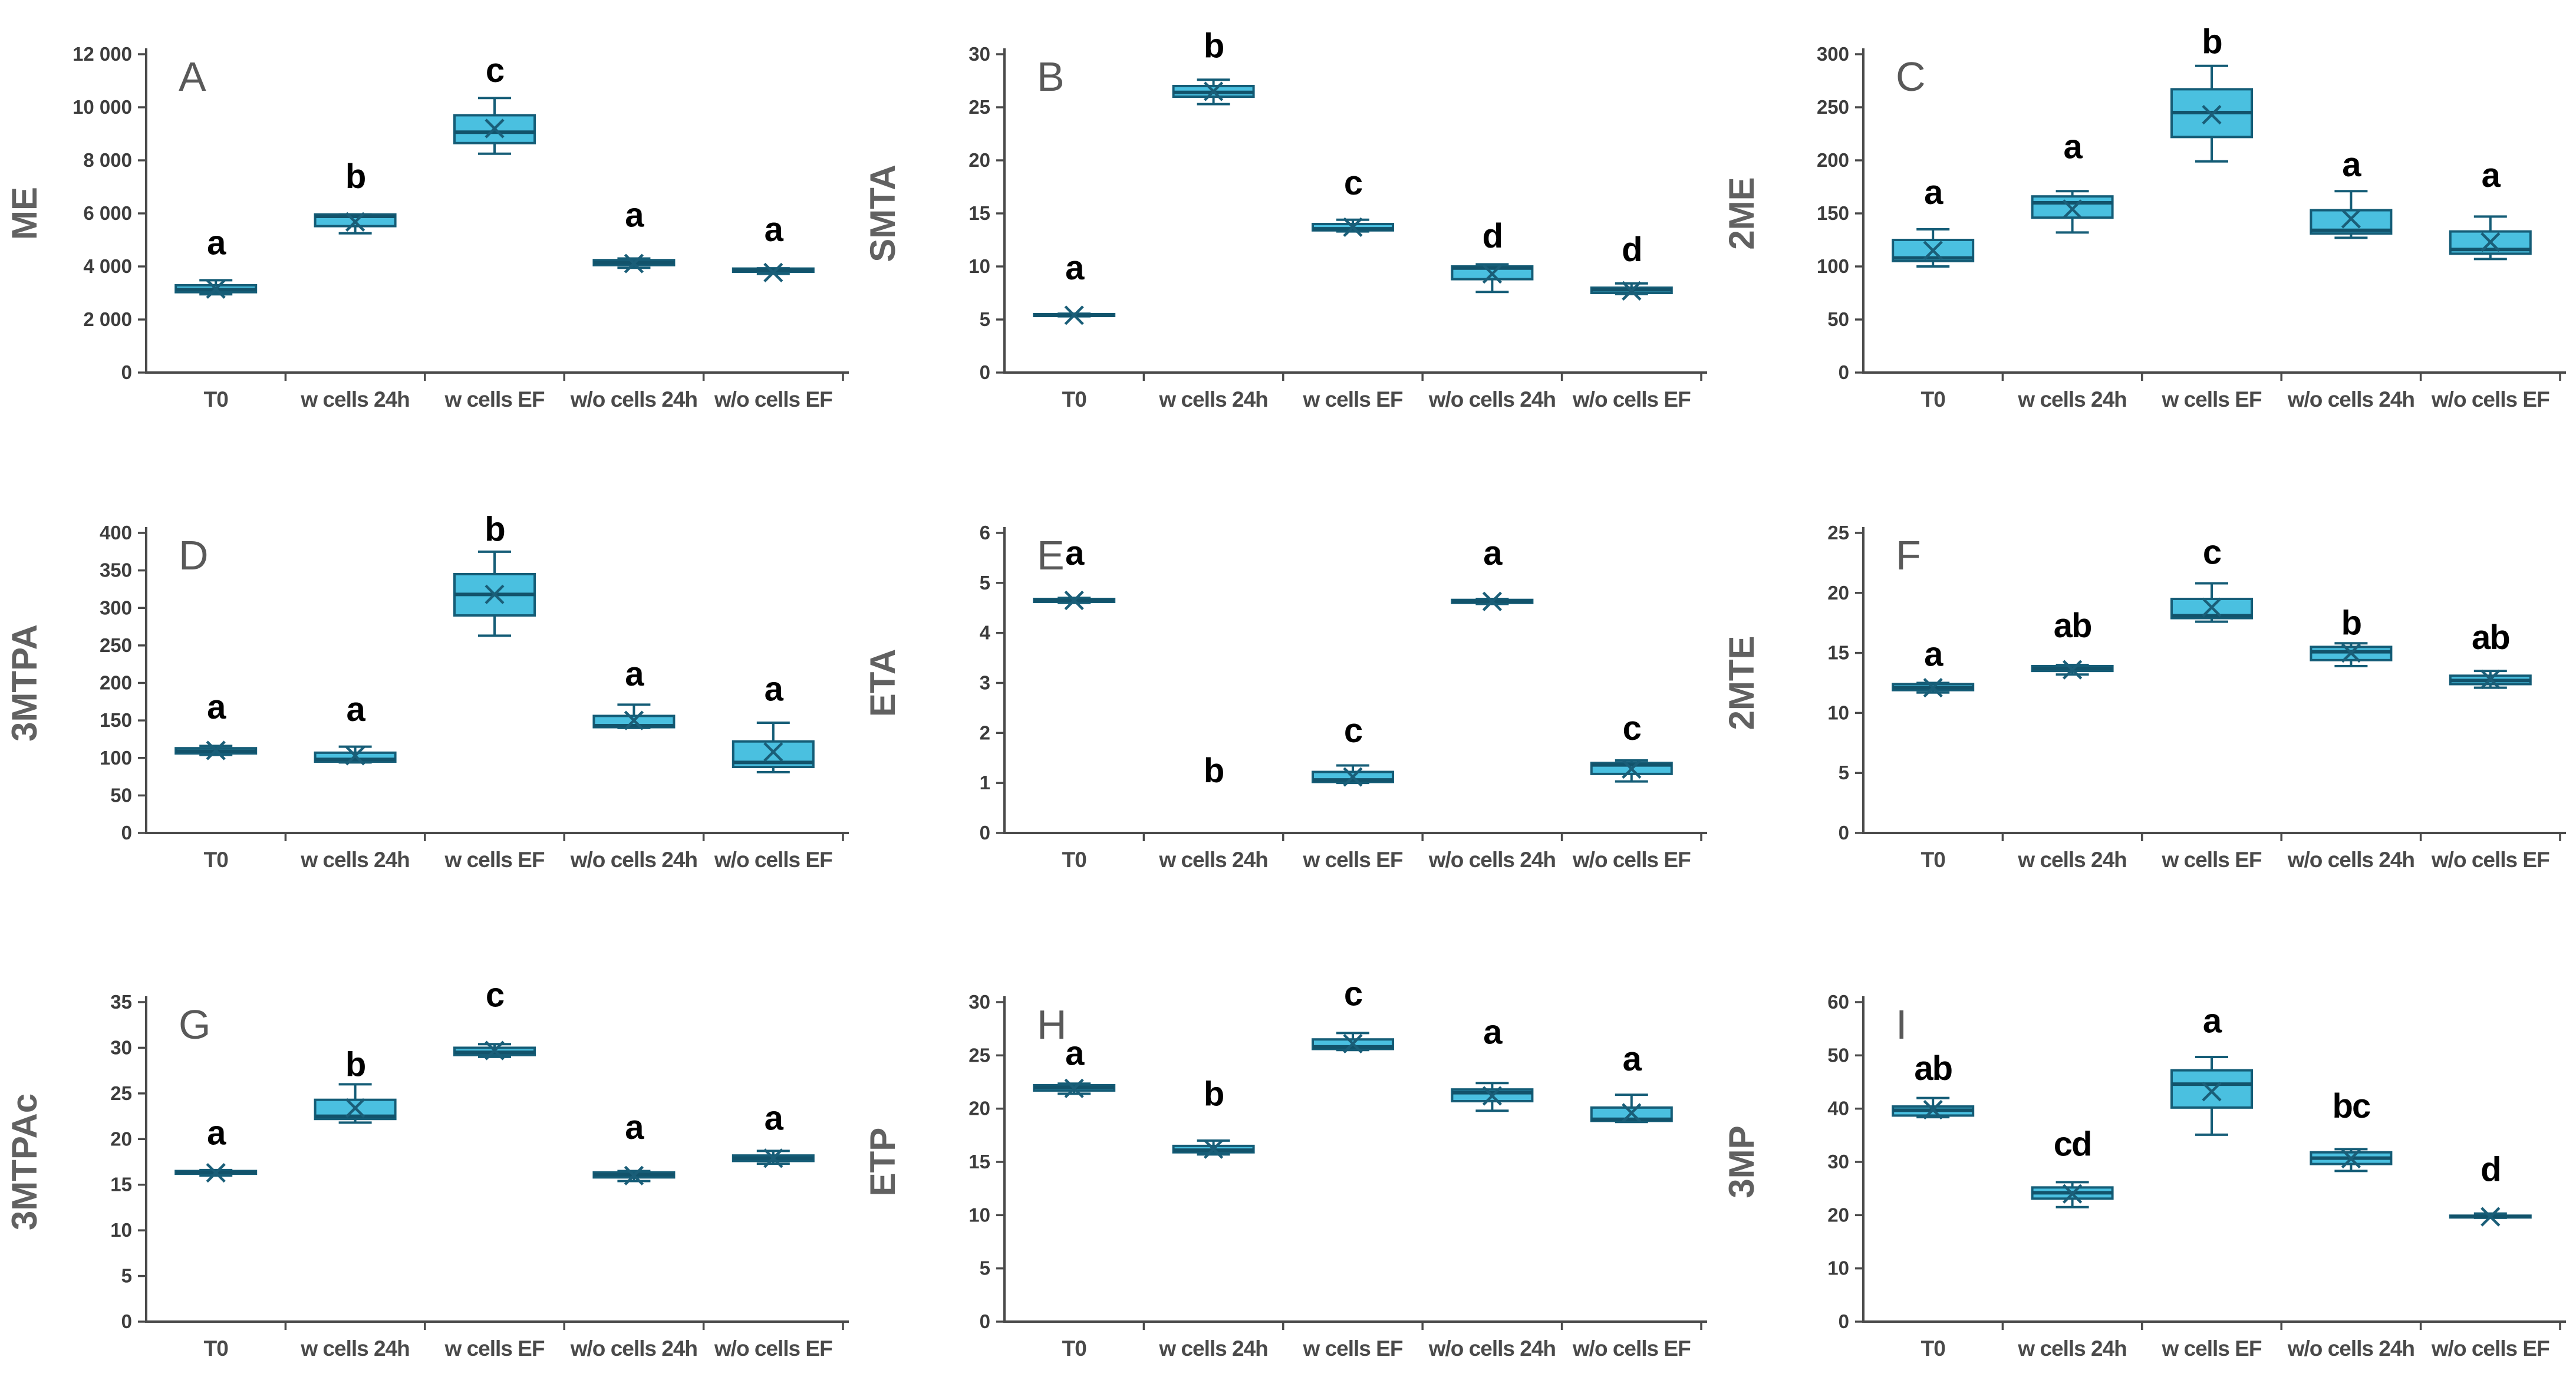 The image size is (2576, 1380). Describe the element at coordinates (102, 107) in the screenshot. I see `y-tick-label: 10 000` at that location.